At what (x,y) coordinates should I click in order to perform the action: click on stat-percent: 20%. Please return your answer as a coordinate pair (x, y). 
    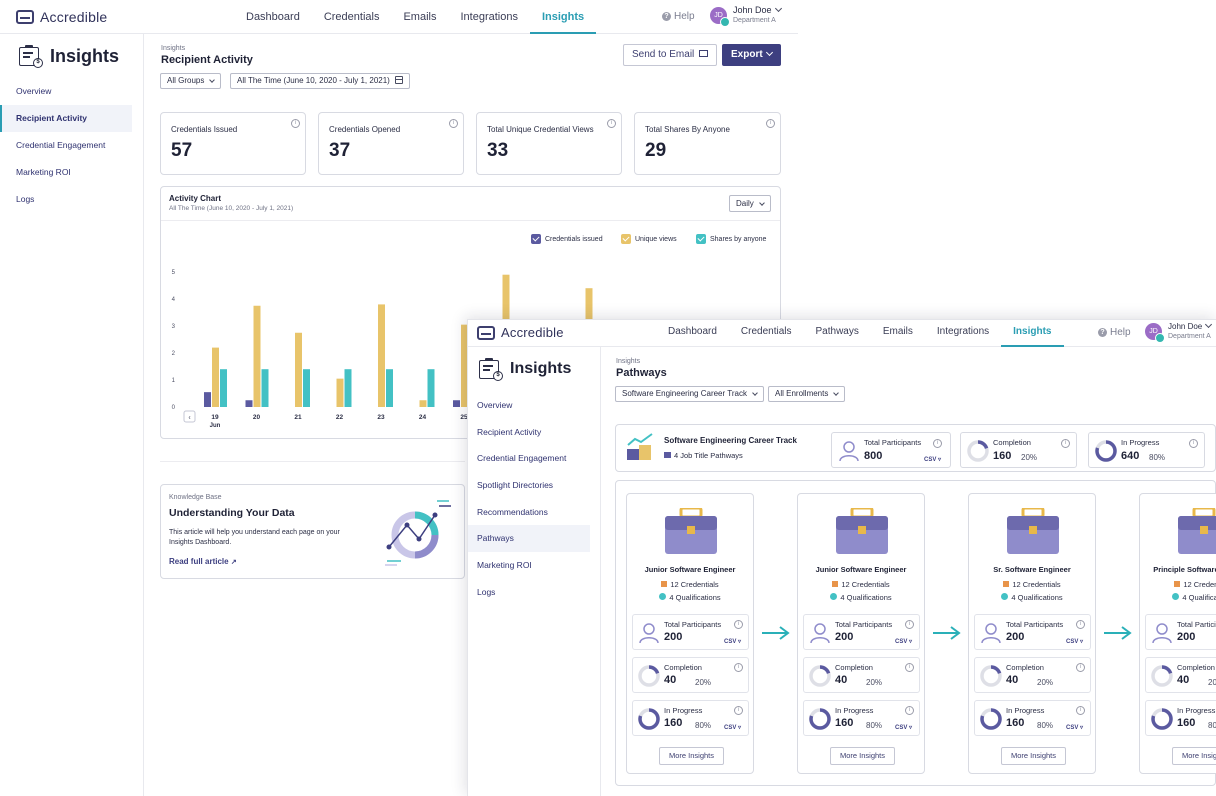
    Looking at the image, I should click on (1045, 682).